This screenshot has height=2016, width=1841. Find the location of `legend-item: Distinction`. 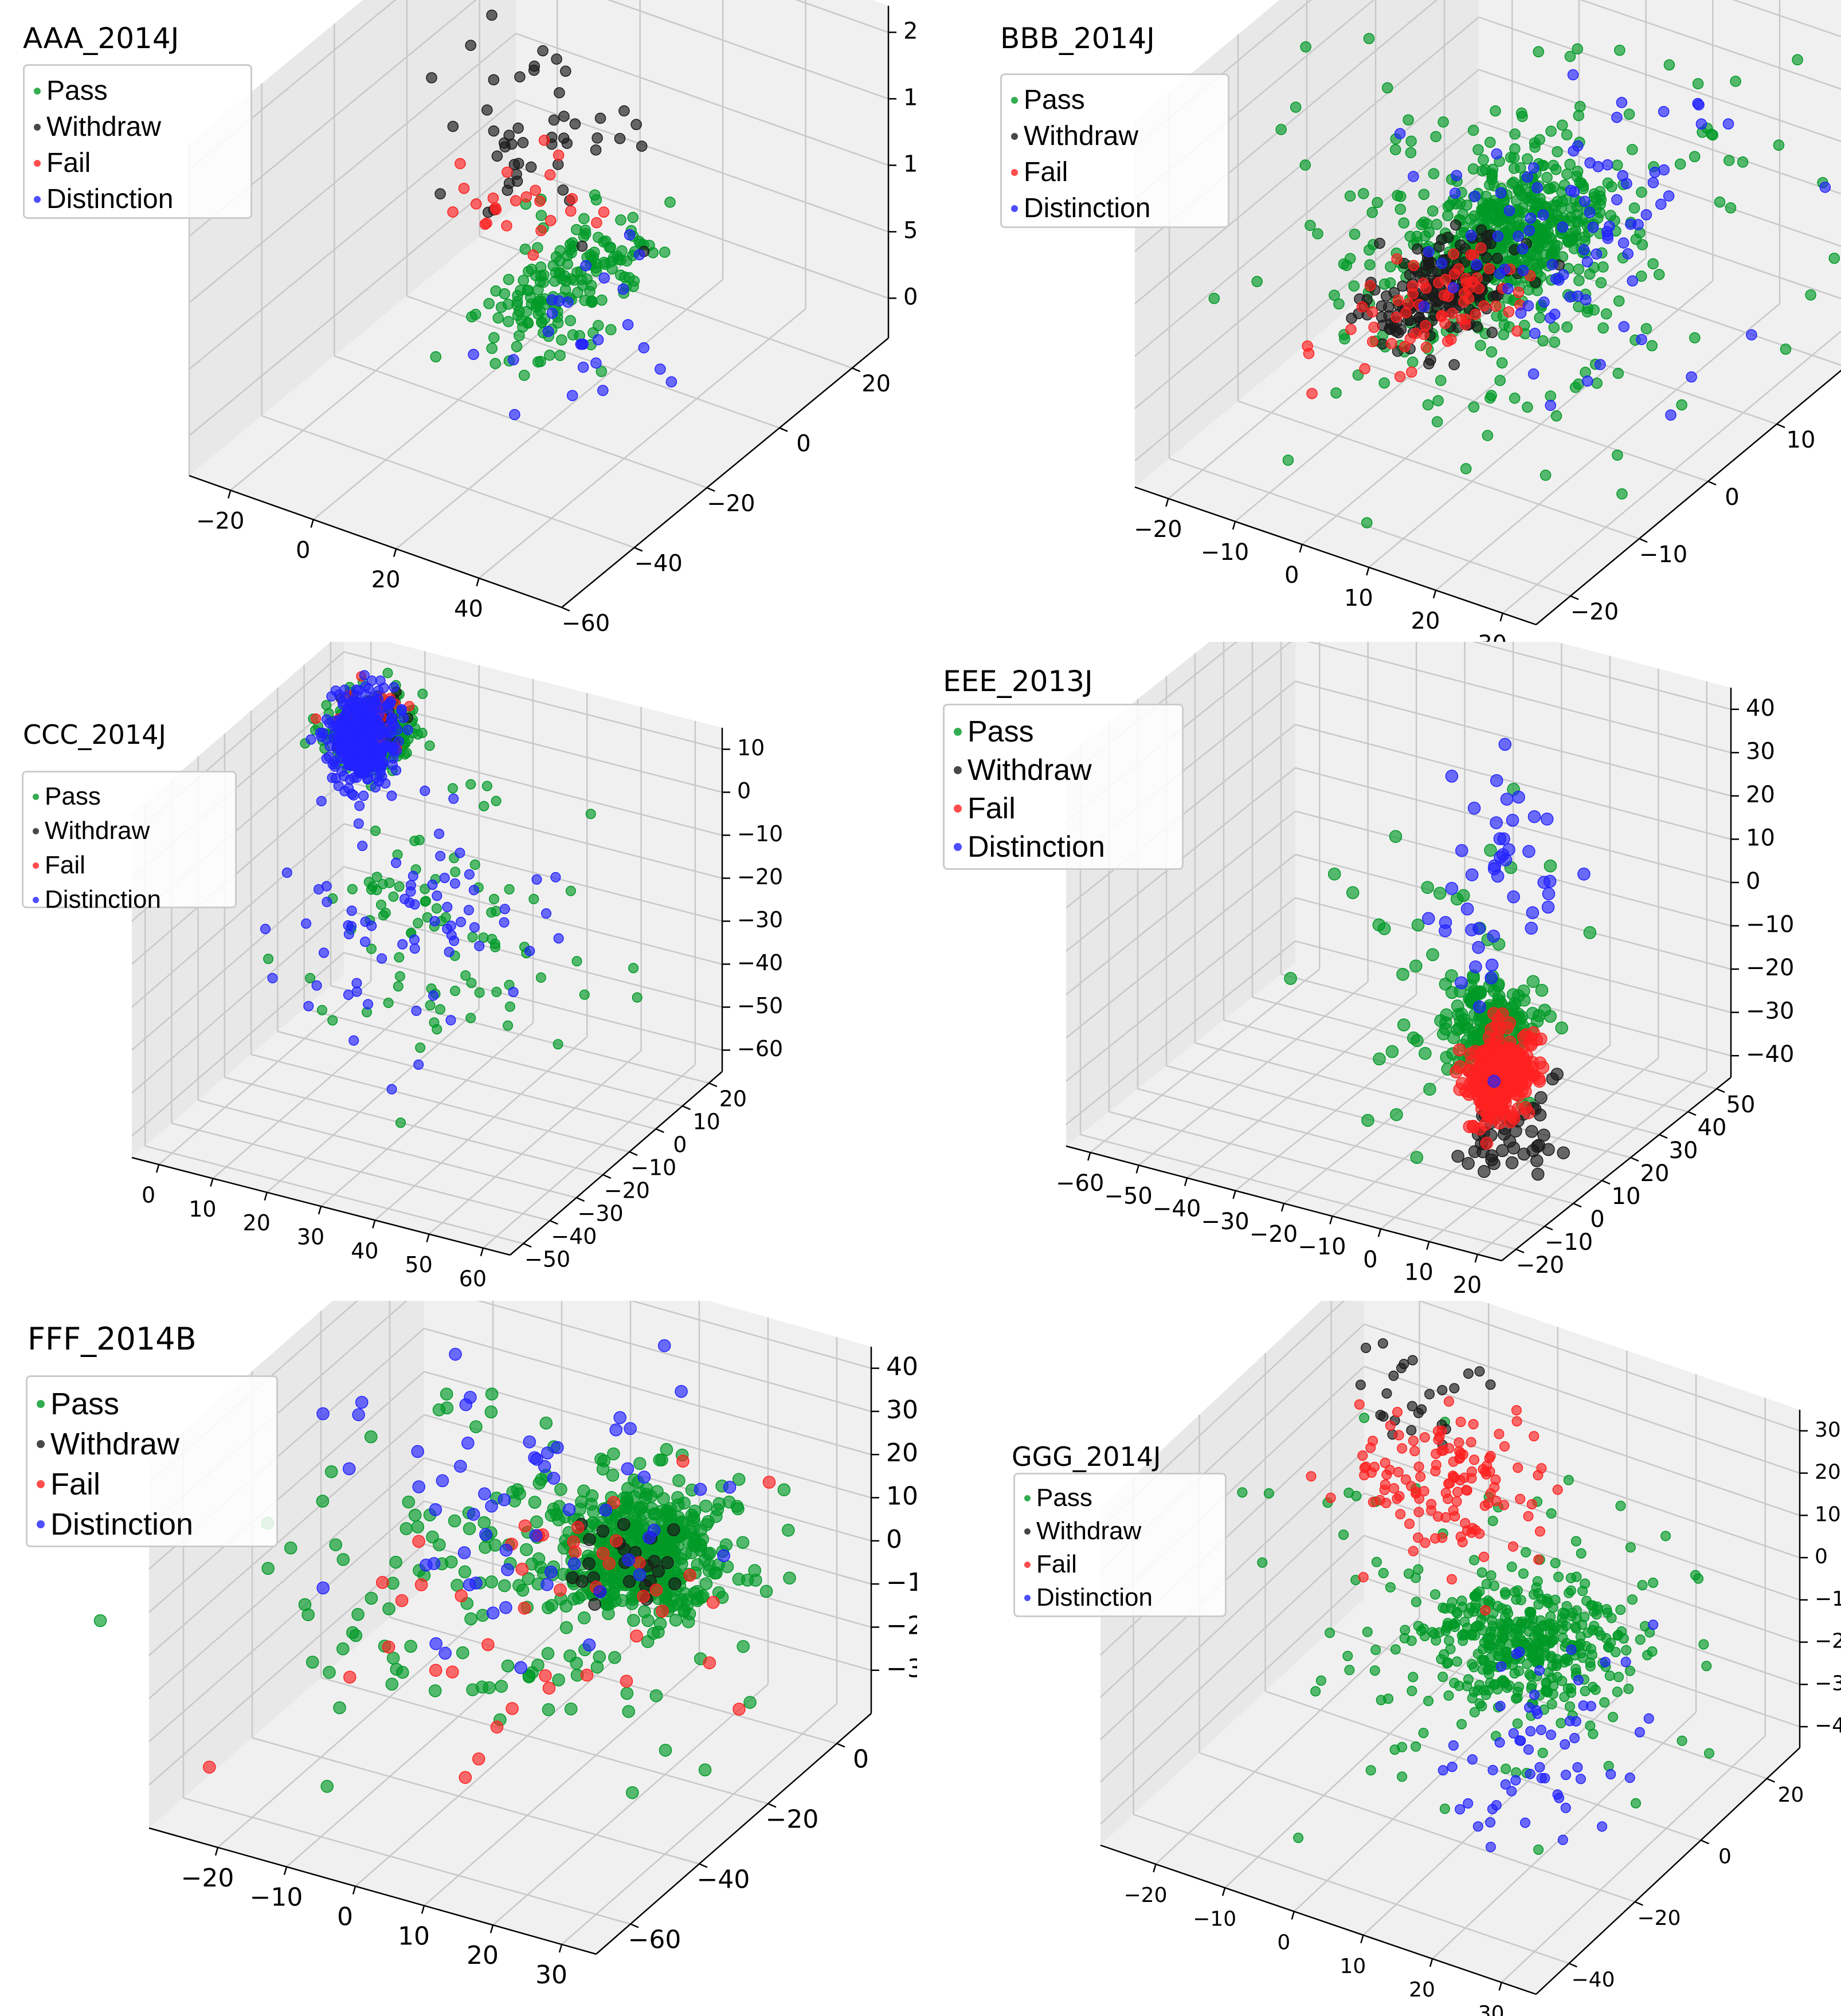

legend-item: Distinction is located at coordinates (1063, 846).